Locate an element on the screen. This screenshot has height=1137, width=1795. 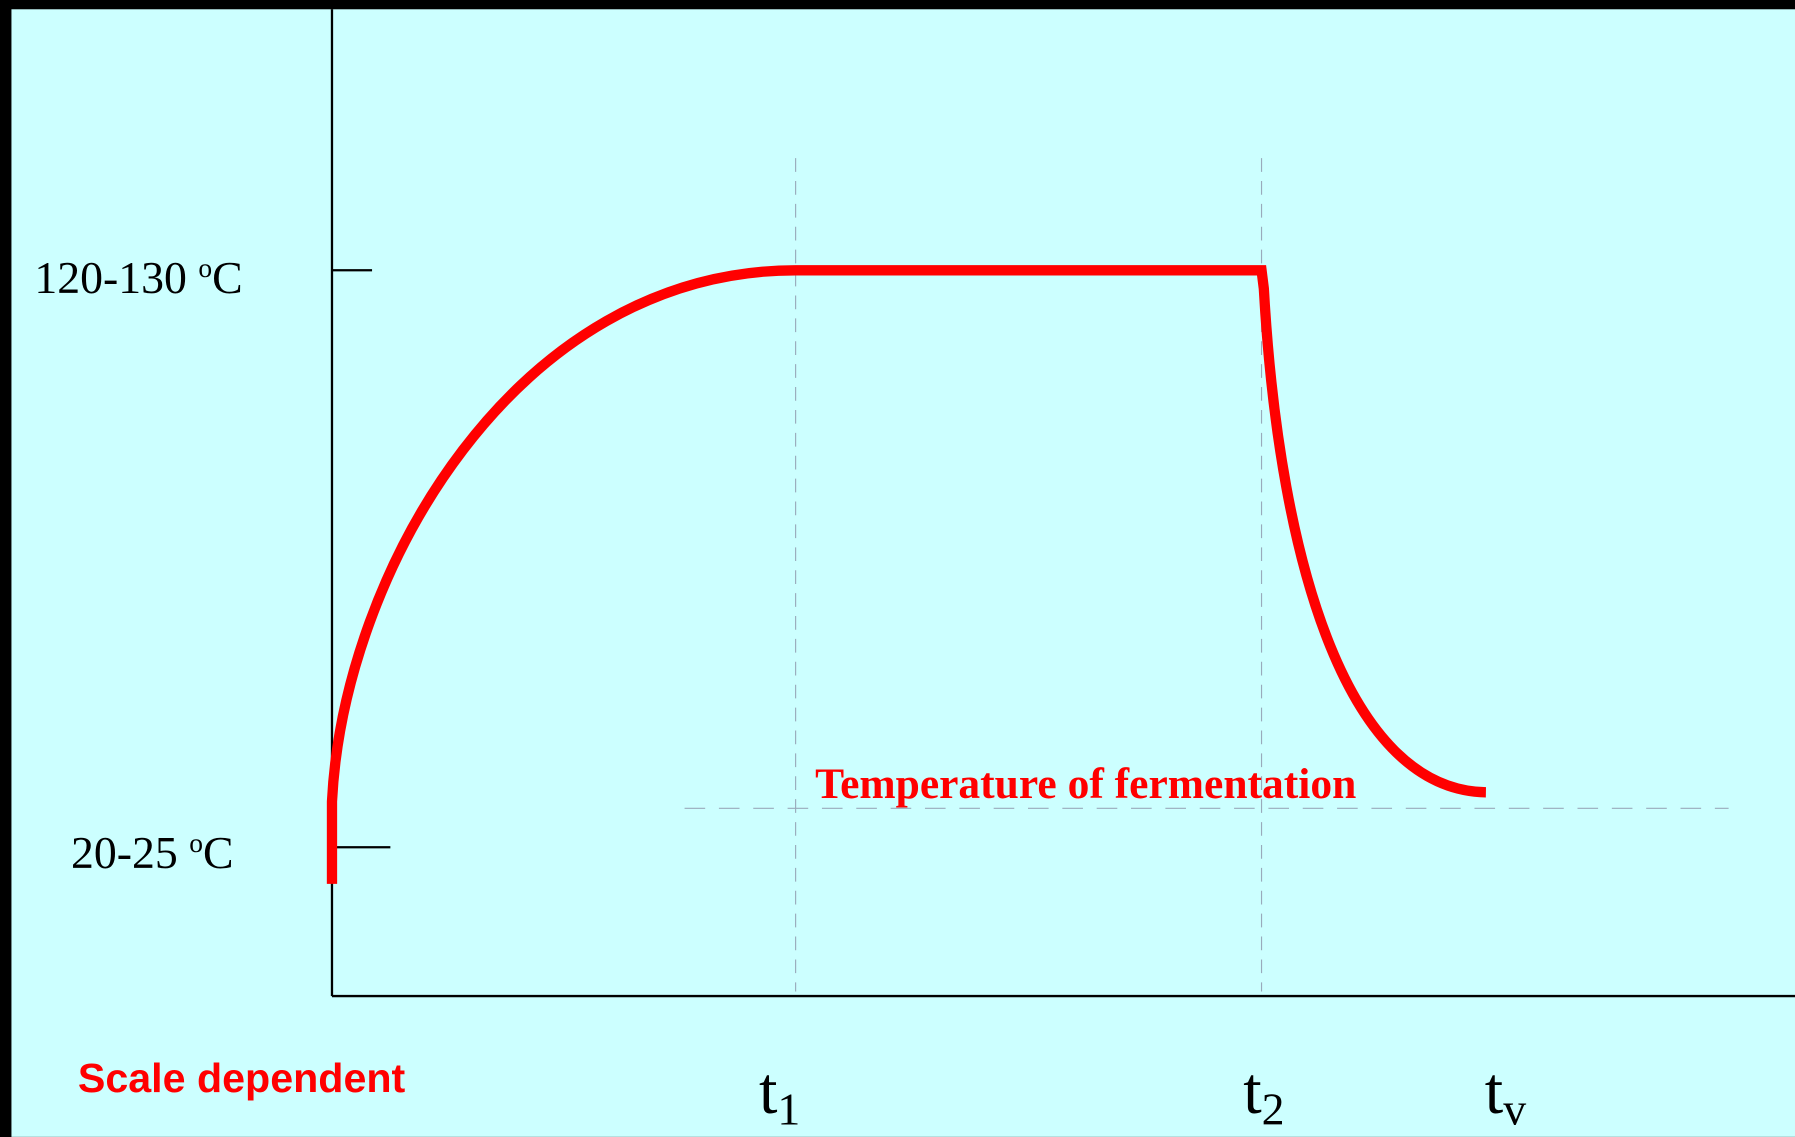
x-label: t1 is located at coordinates (779, 1094).